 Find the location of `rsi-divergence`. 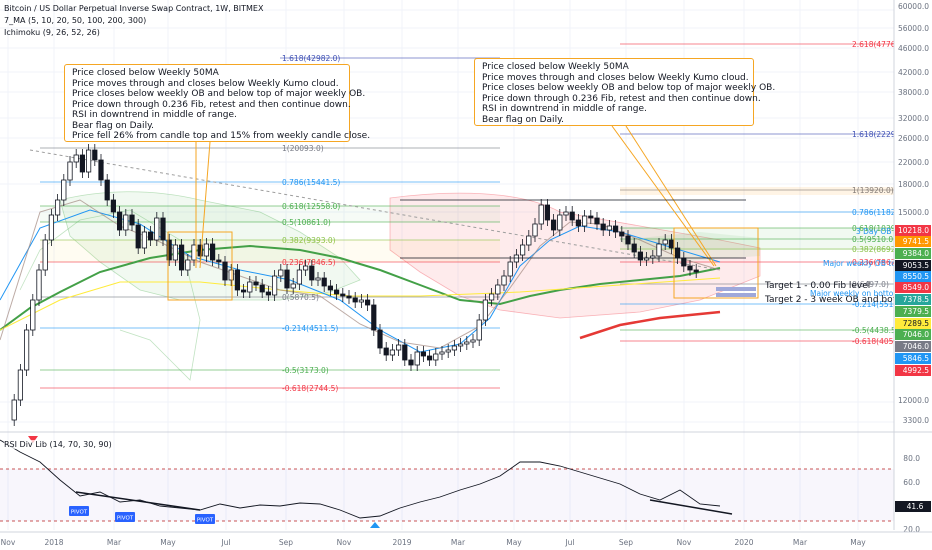

rsi-divergence is located at coordinates (691, 507).